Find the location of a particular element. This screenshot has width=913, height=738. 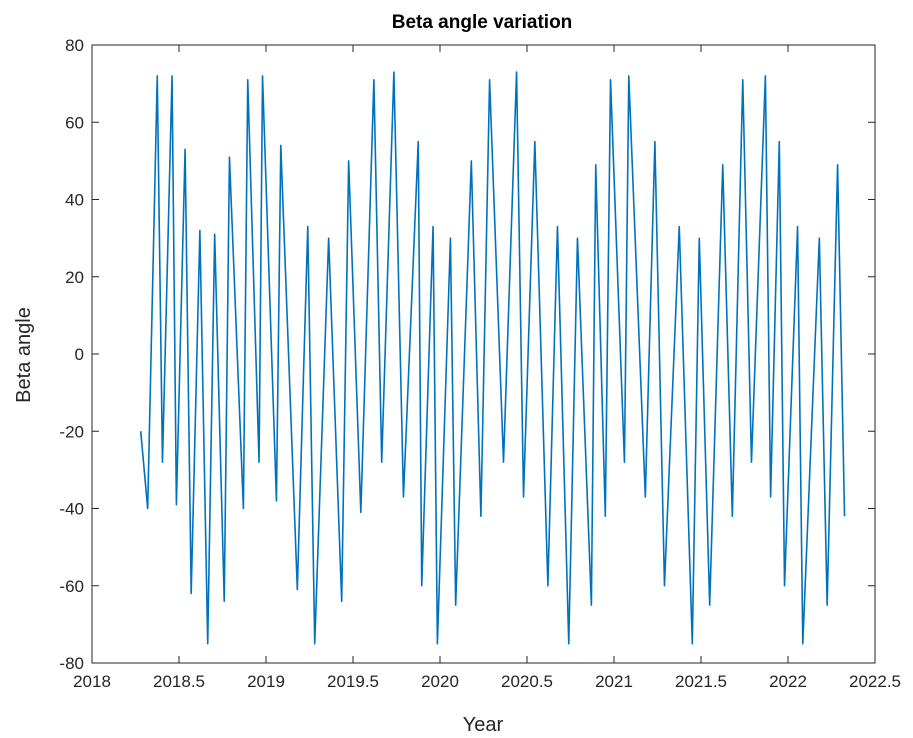

x-tick-label: 2022 is located at coordinates (788, 681).